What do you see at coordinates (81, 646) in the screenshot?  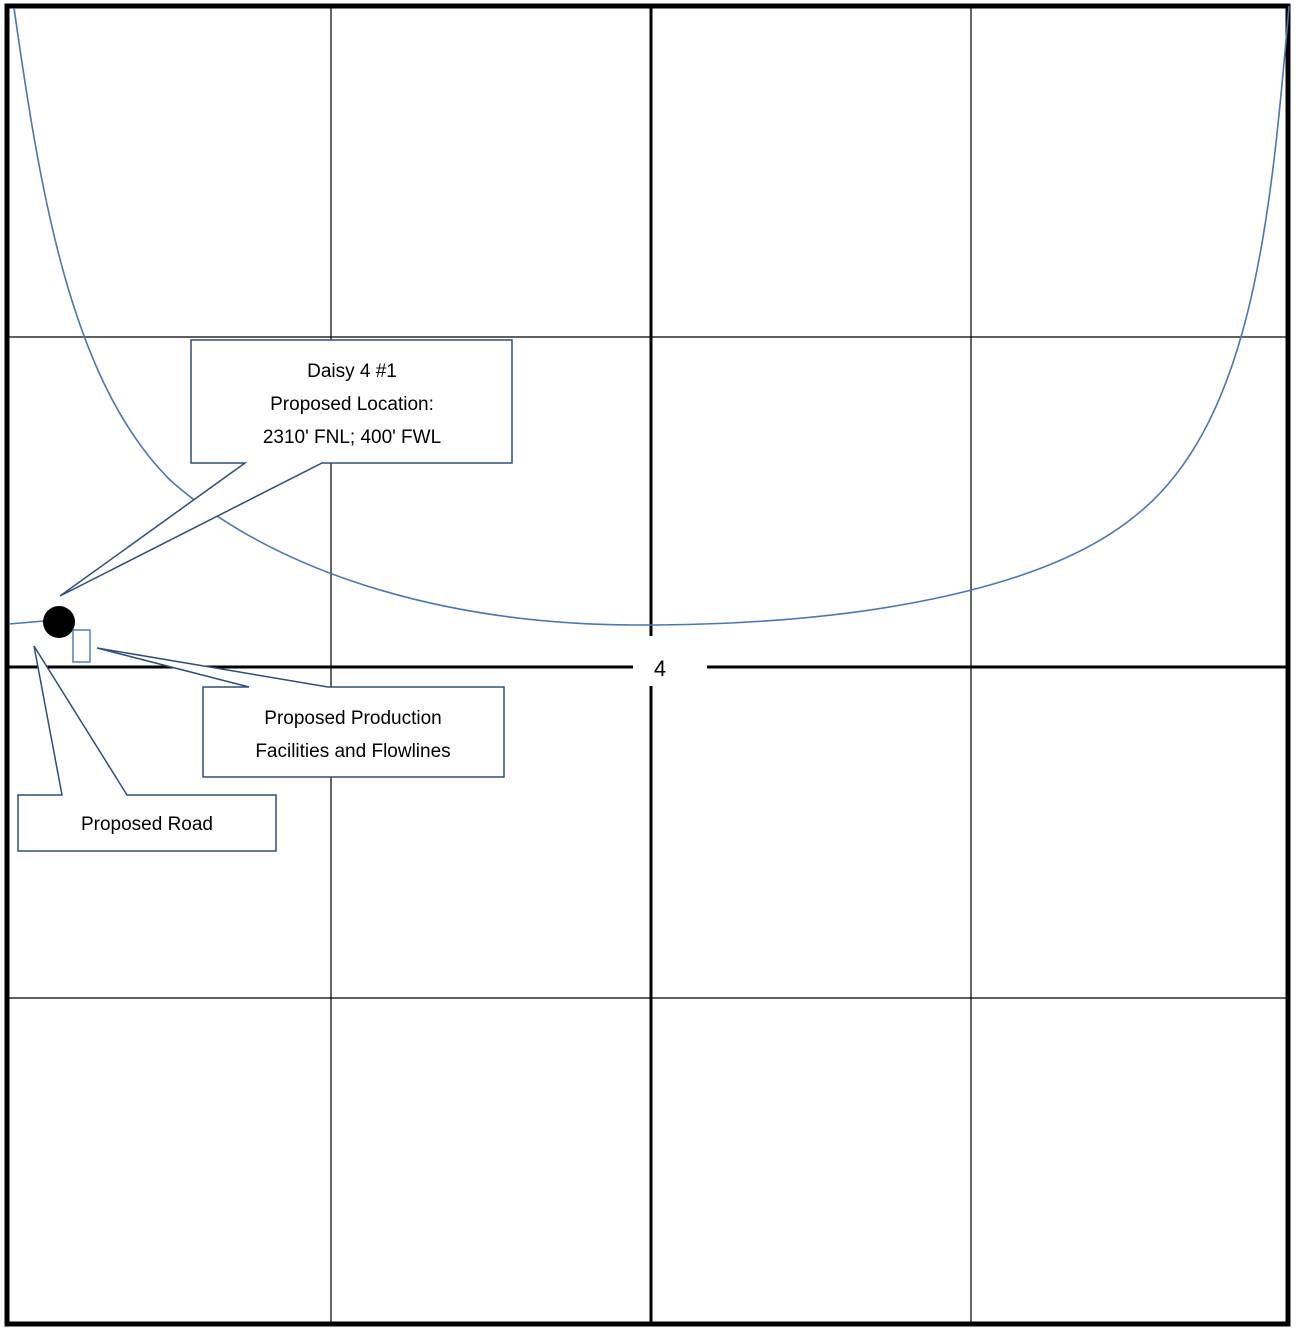 I see `production-facilities-symbol` at bounding box center [81, 646].